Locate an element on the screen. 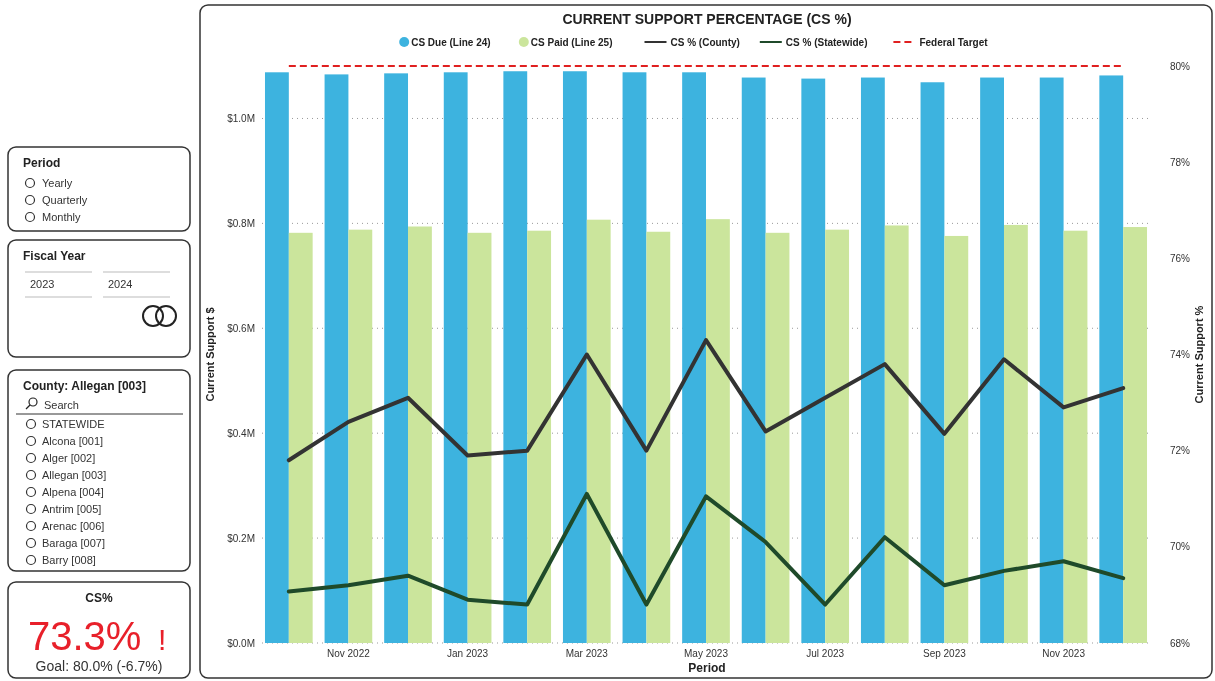  y2-tick-label: 78% is located at coordinates (1180, 162).